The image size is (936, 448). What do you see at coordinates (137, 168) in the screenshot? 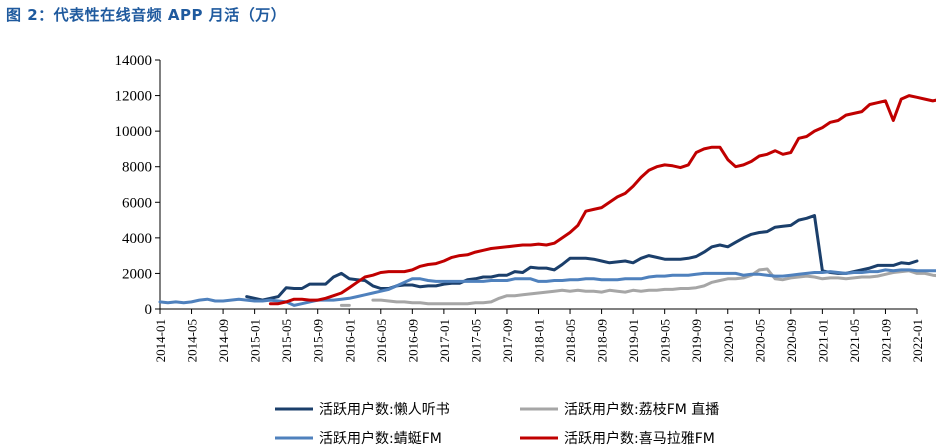
I see `y-tick-label: 8000` at bounding box center [137, 168].